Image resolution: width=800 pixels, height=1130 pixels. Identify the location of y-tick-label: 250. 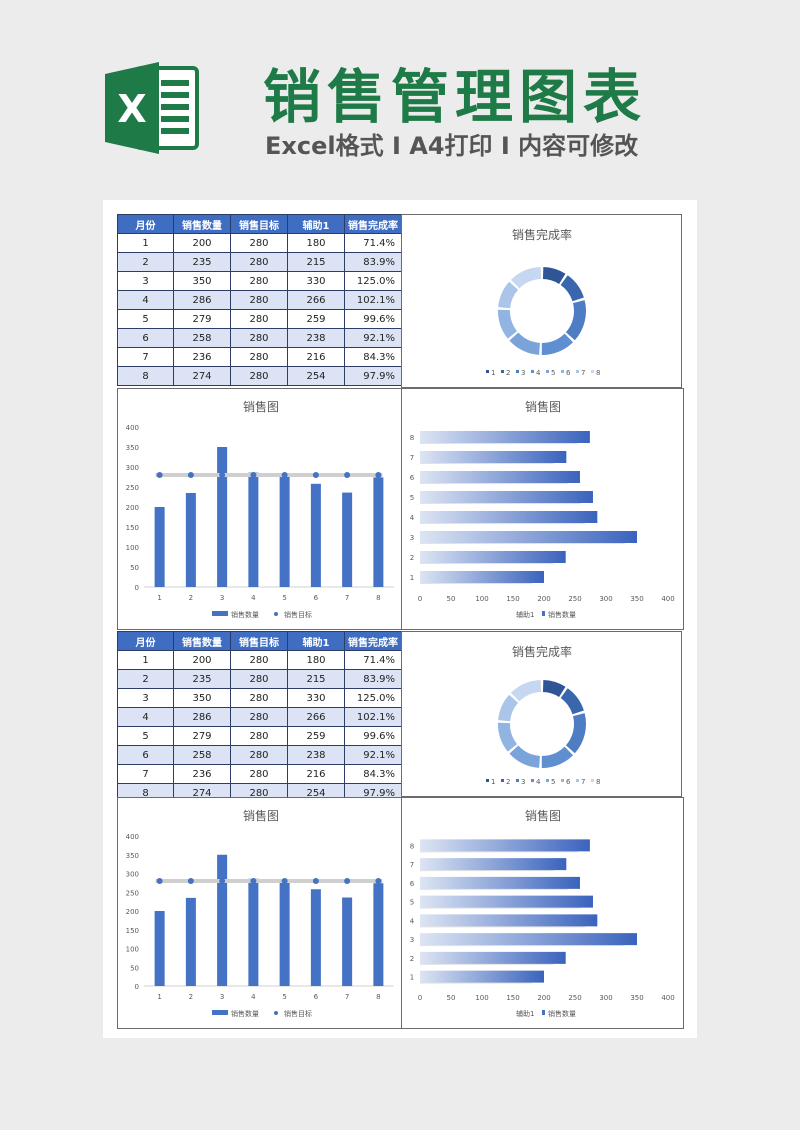
(132, 893).